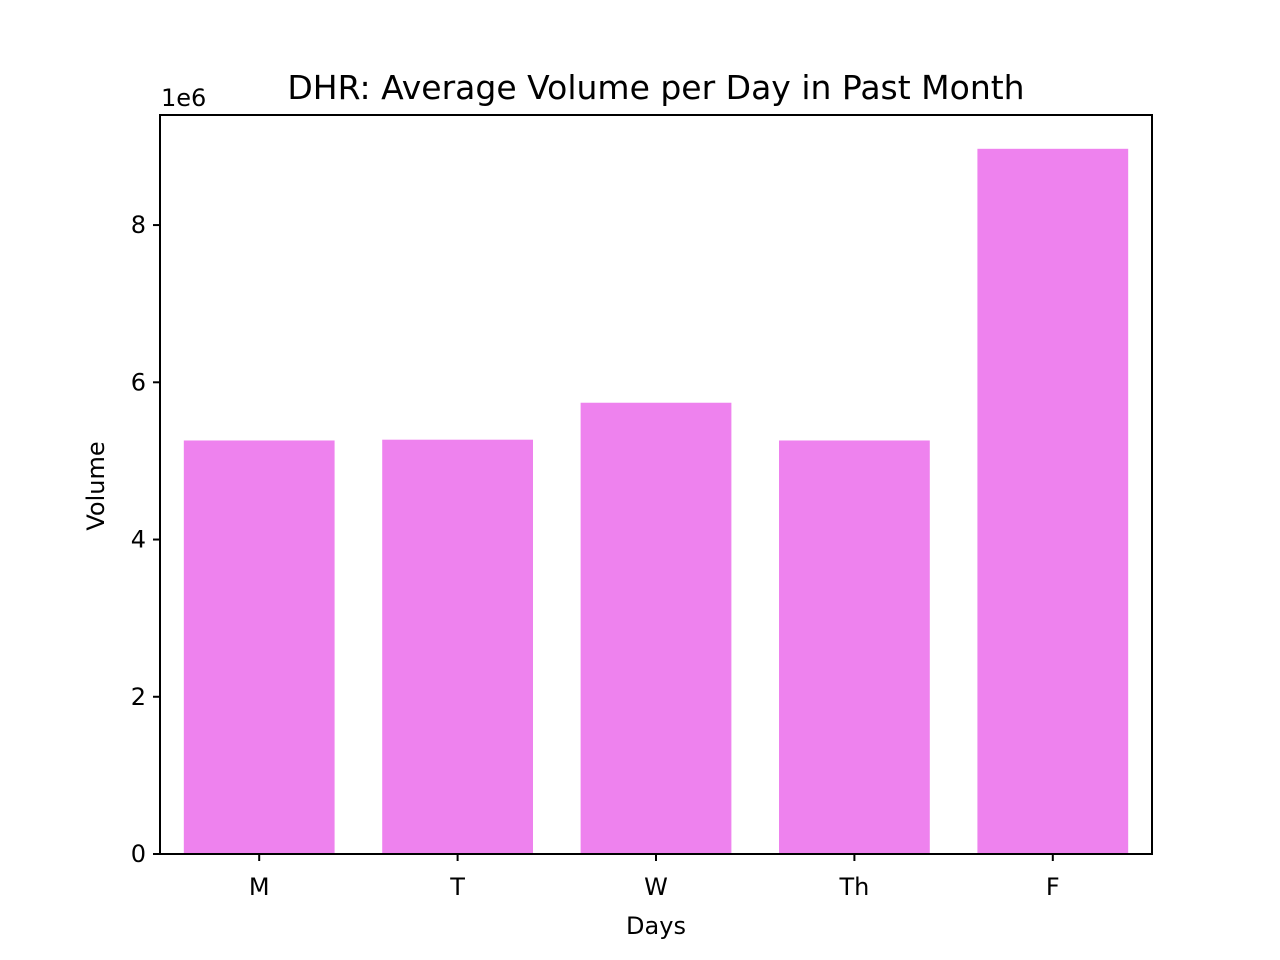 This screenshot has height=960, width=1280. Describe the element at coordinates (138, 540) in the screenshot. I see `y-tick-label: 4` at that location.